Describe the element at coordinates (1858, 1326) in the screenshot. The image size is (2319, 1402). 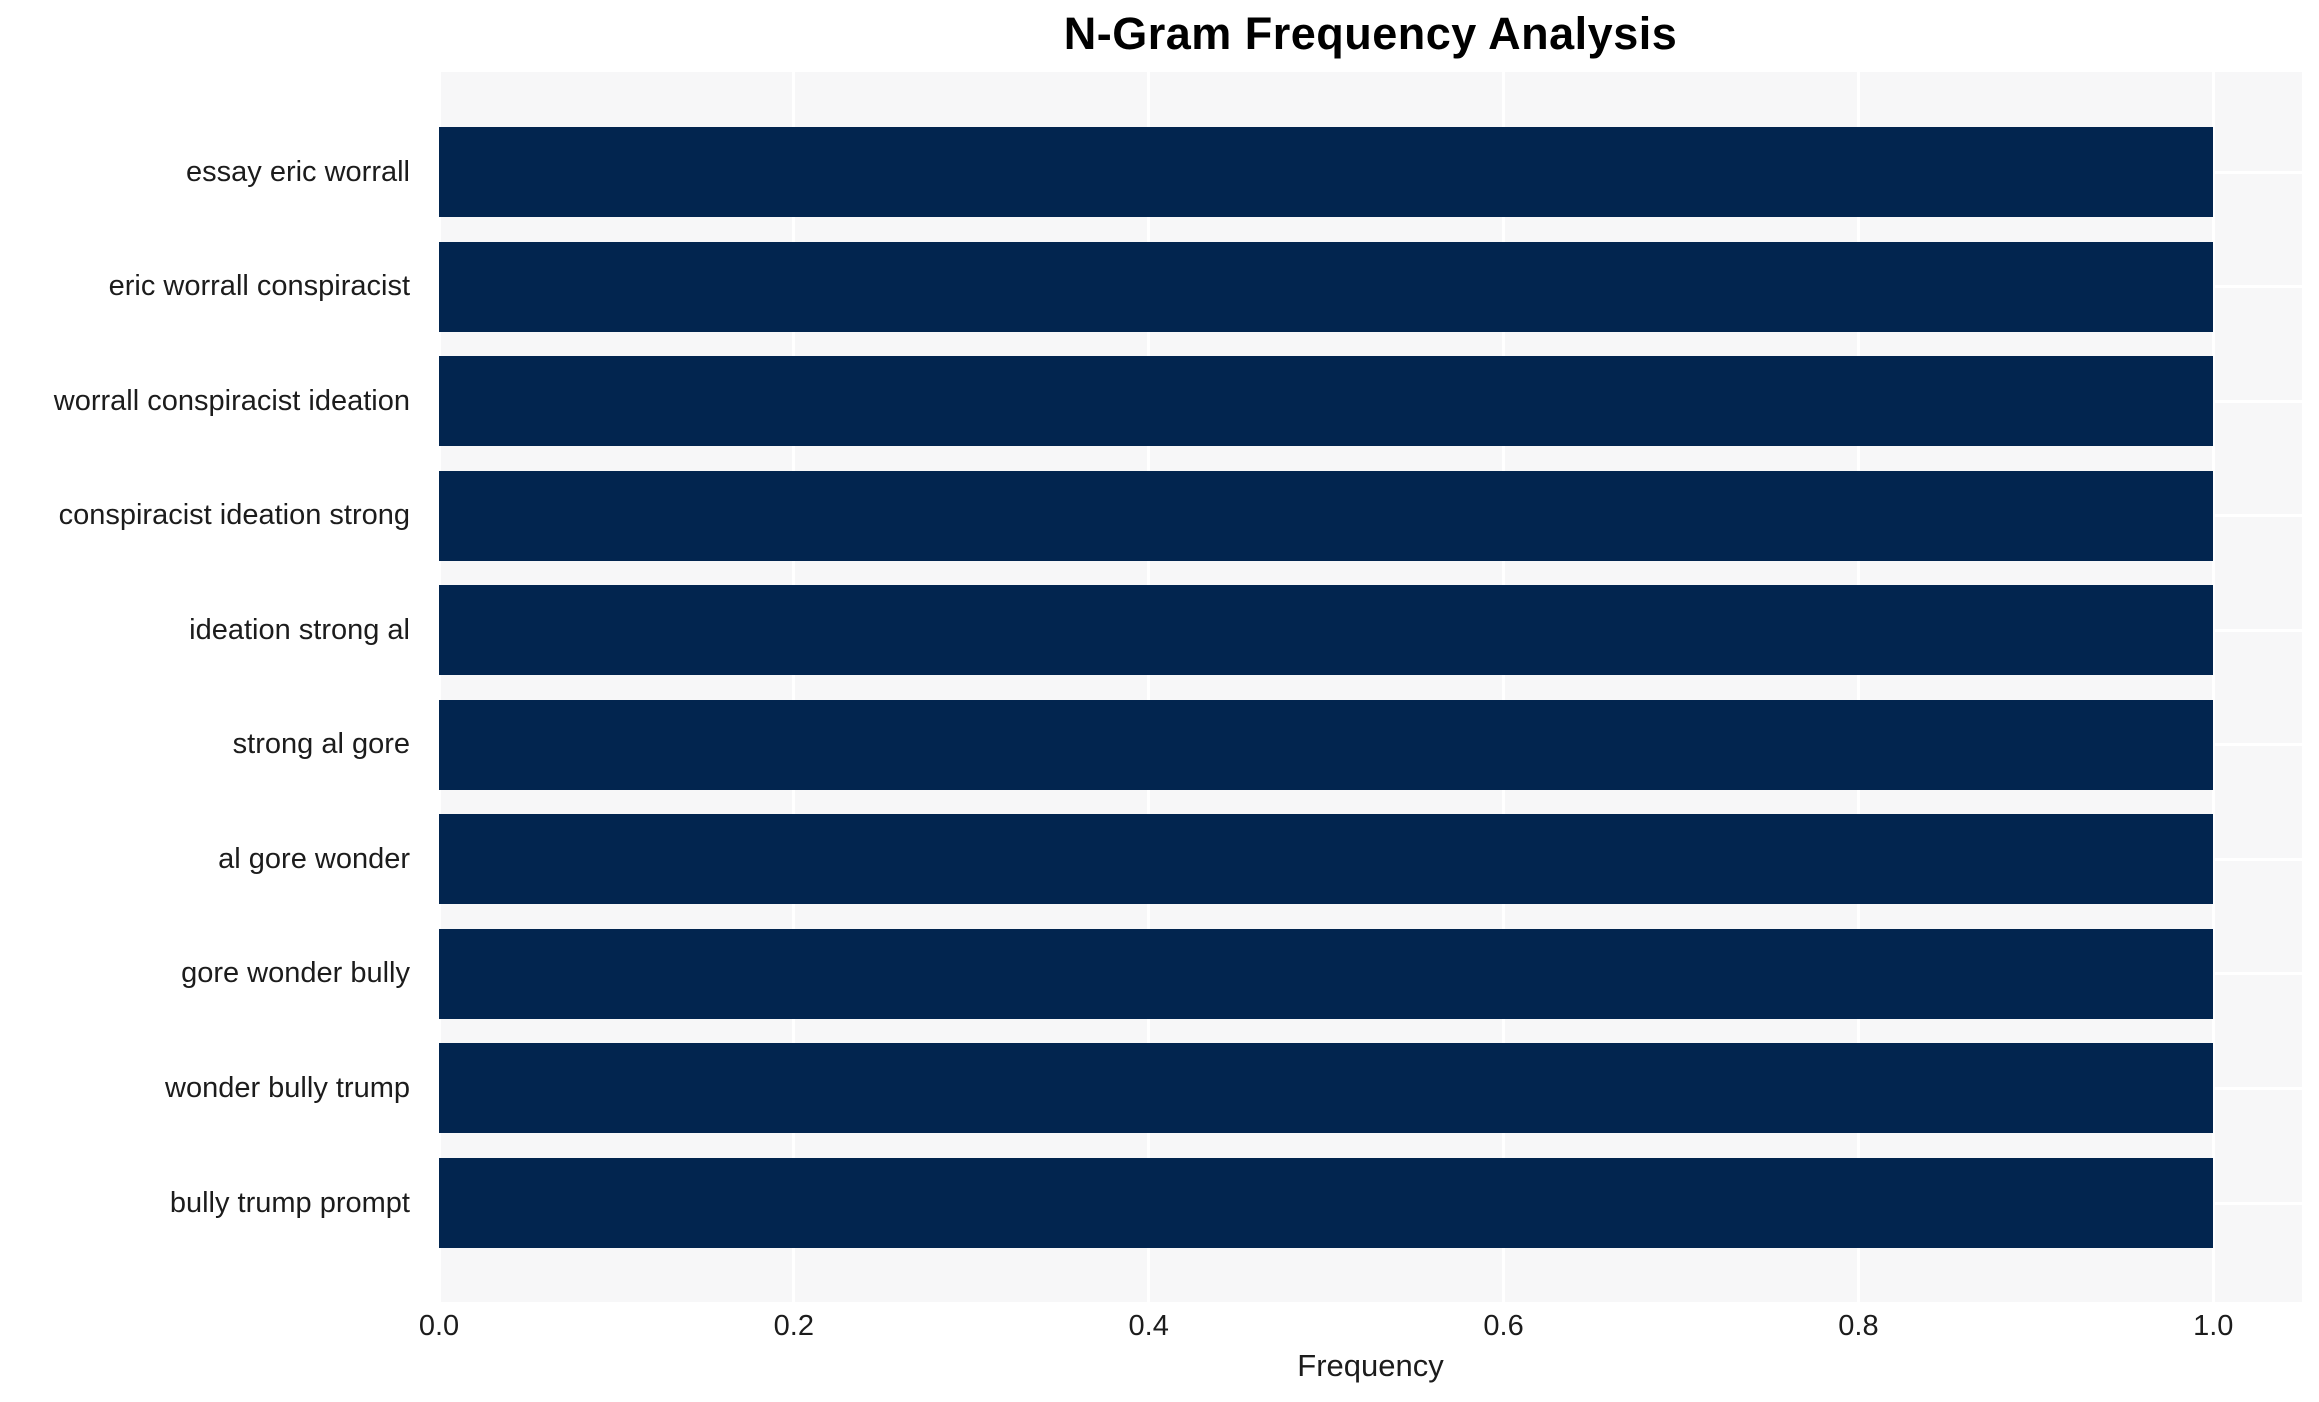
I see `x-axis-tick-label: 0.8` at that location.